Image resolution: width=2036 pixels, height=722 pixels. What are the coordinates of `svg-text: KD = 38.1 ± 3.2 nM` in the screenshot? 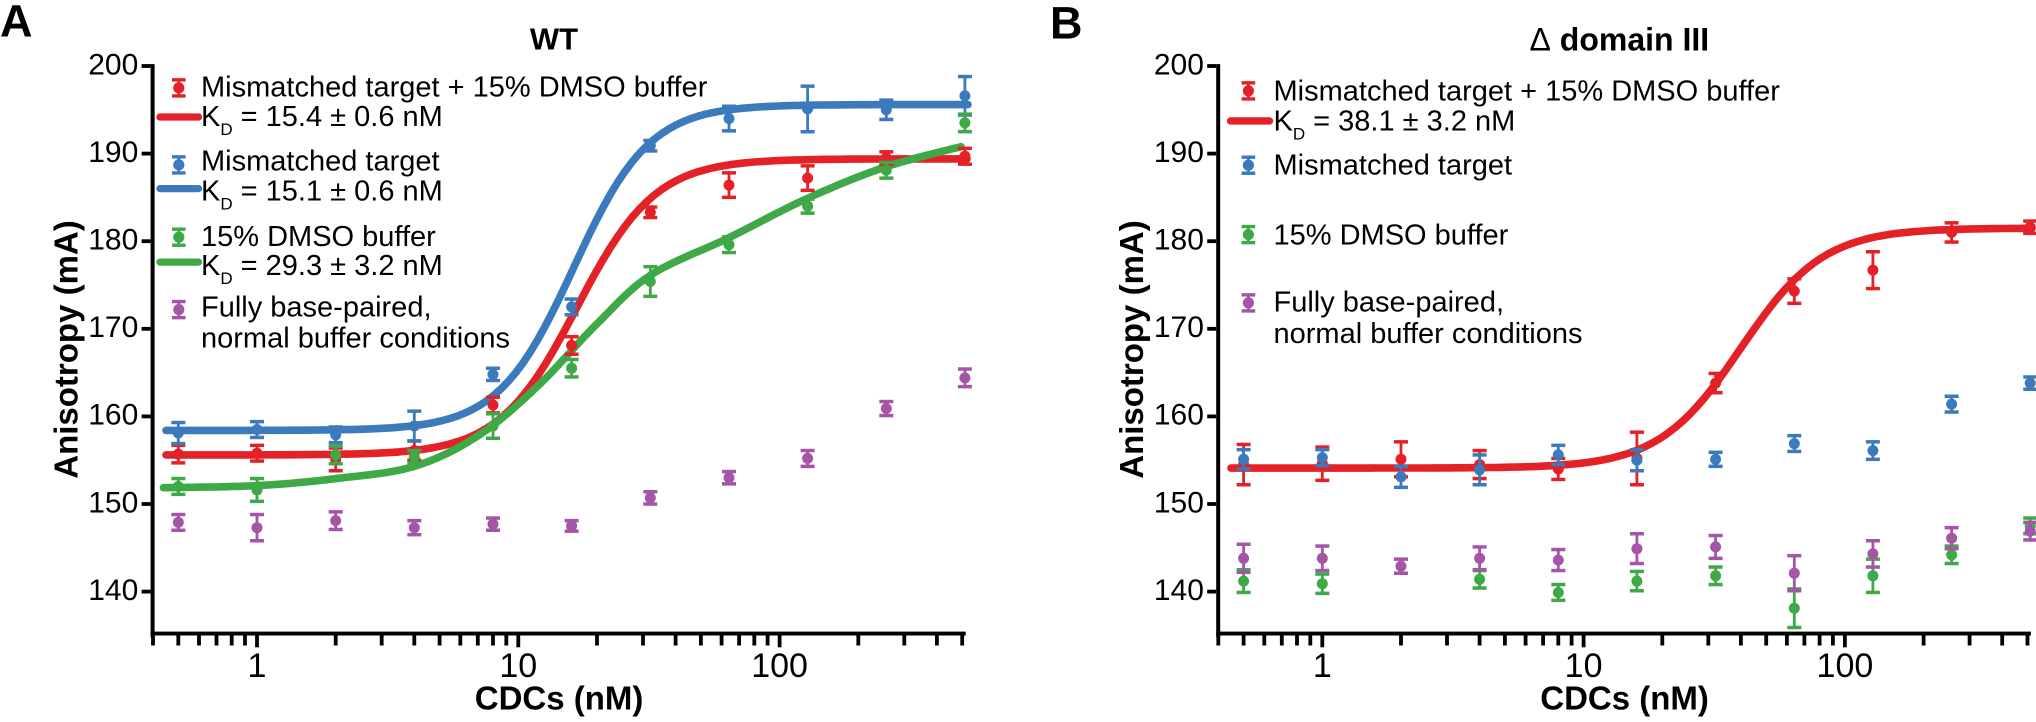 It's located at (1395, 125).